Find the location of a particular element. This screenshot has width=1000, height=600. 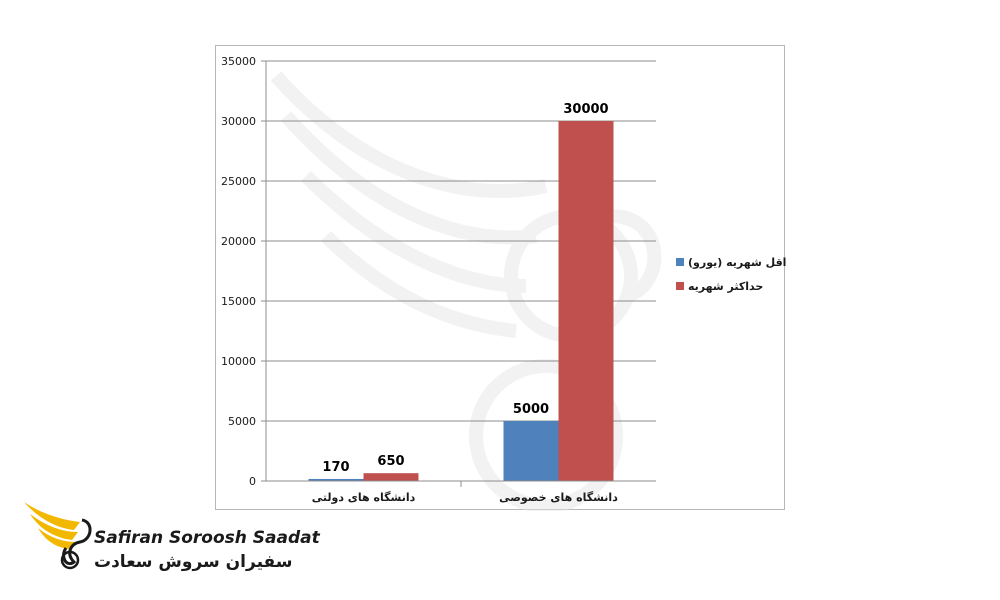

data-label: 30000 is located at coordinates (585, 109).